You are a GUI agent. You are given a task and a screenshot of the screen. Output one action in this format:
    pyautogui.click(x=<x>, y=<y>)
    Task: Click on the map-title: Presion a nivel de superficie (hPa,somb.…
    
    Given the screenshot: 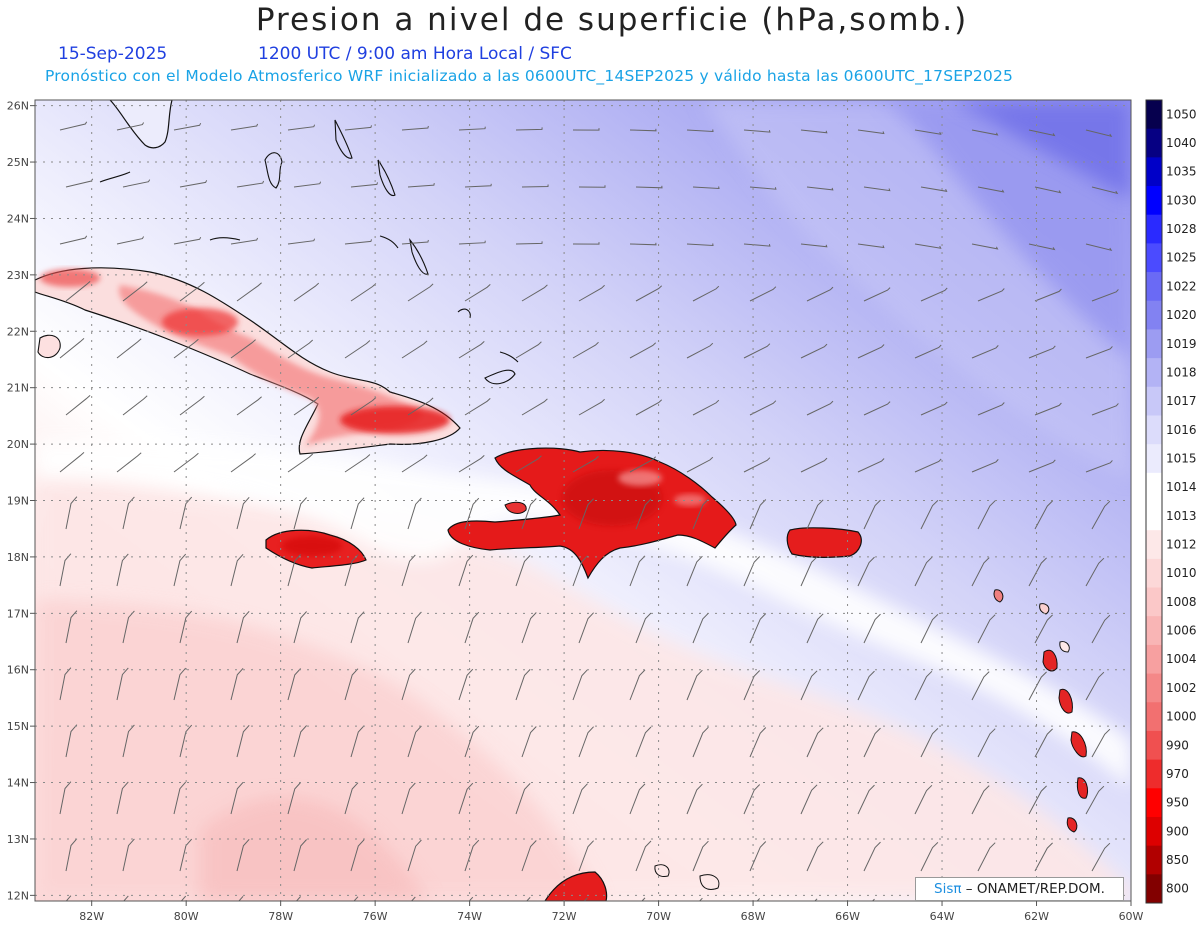 What is the action you would take?
    pyautogui.click(x=612, y=20)
    